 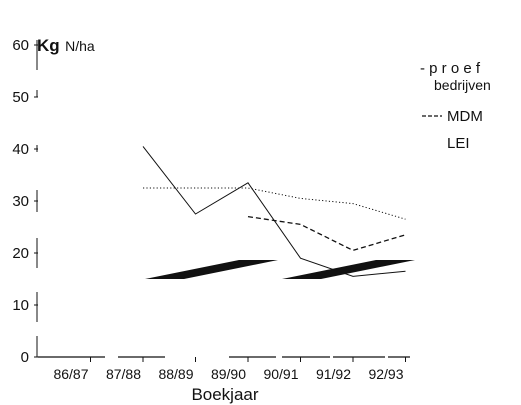 What do you see at coordinates (175, 374) in the screenshot?
I see `x-tick-label: 88/89` at bounding box center [175, 374].